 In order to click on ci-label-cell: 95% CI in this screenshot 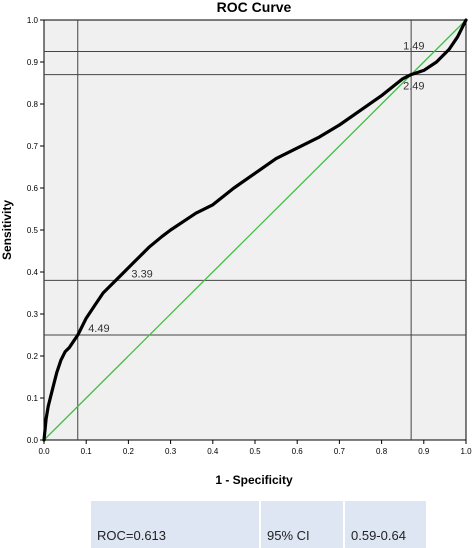, I will do `click(303, 524)`.